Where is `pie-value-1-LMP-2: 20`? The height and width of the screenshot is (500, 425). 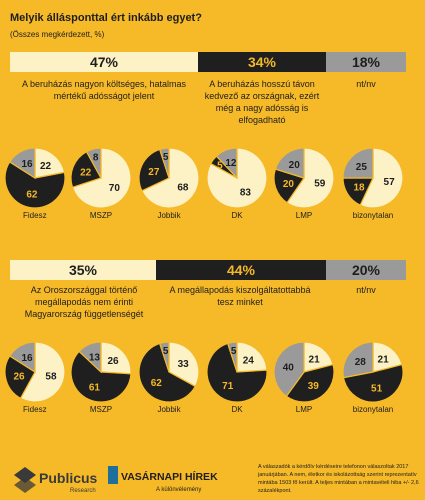 pie-value-1-LMP-2: 20 is located at coordinates (289, 184).